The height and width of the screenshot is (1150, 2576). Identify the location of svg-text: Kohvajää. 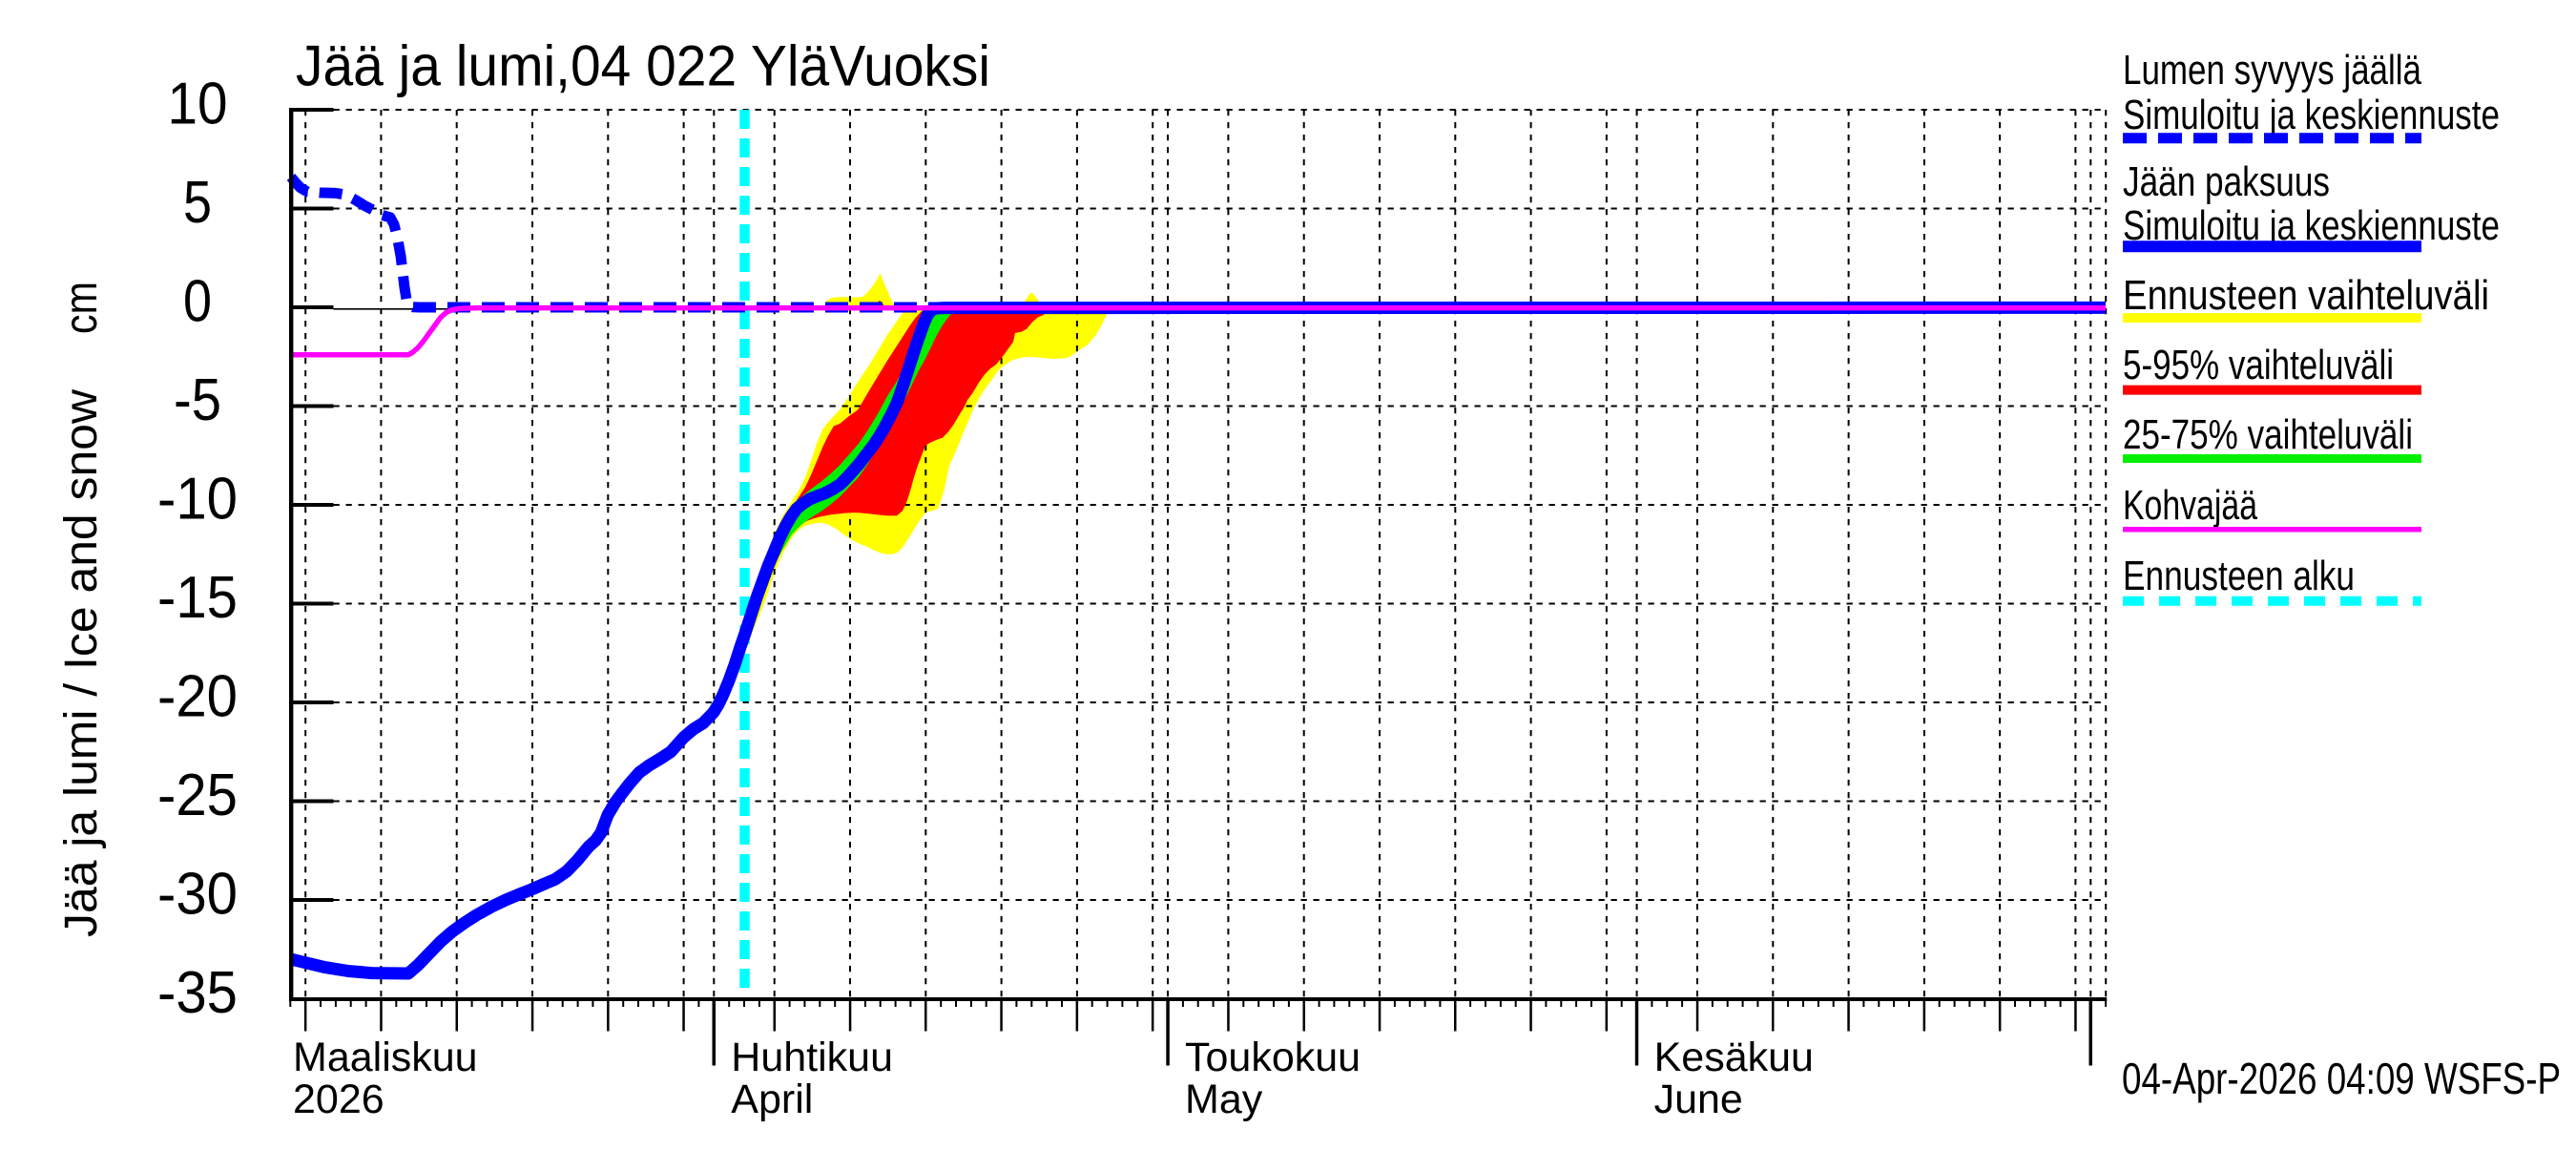
(2190, 505).